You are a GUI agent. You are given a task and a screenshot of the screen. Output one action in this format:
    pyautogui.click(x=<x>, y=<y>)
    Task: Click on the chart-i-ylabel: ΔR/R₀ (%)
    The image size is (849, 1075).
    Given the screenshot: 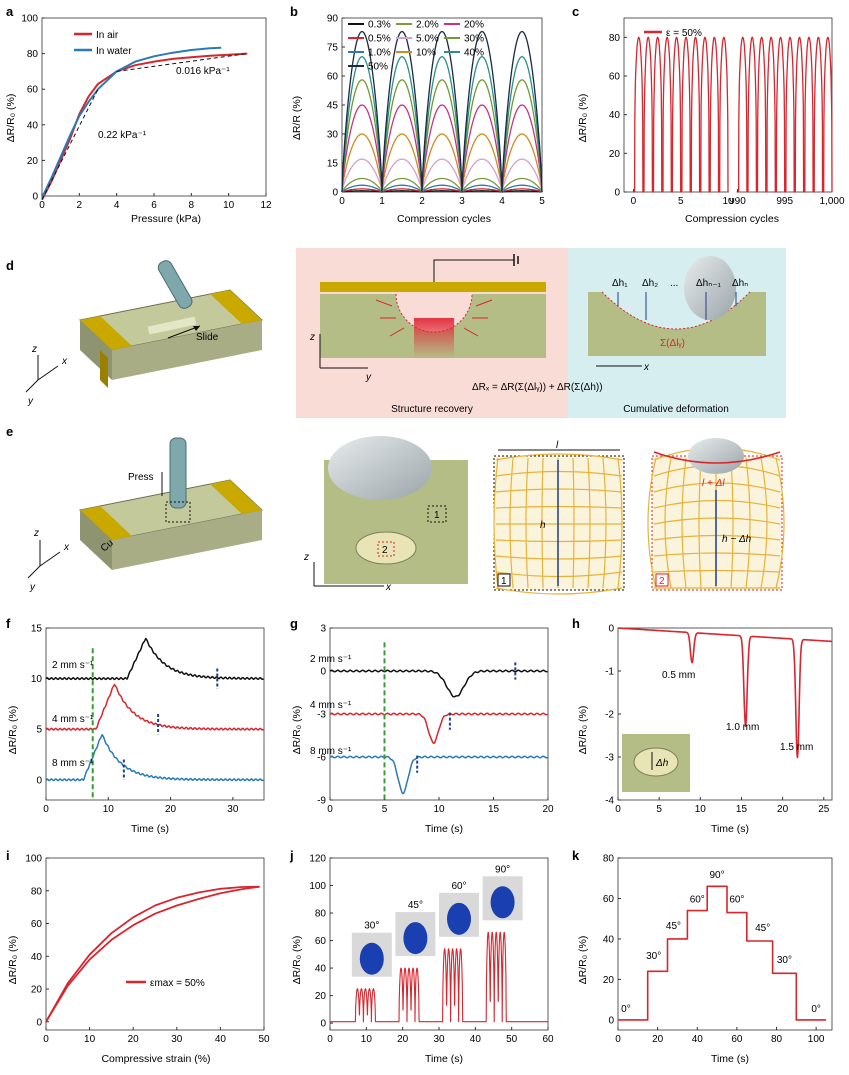 What is the action you would take?
    pyautogui.click(x=13, y=960)
    